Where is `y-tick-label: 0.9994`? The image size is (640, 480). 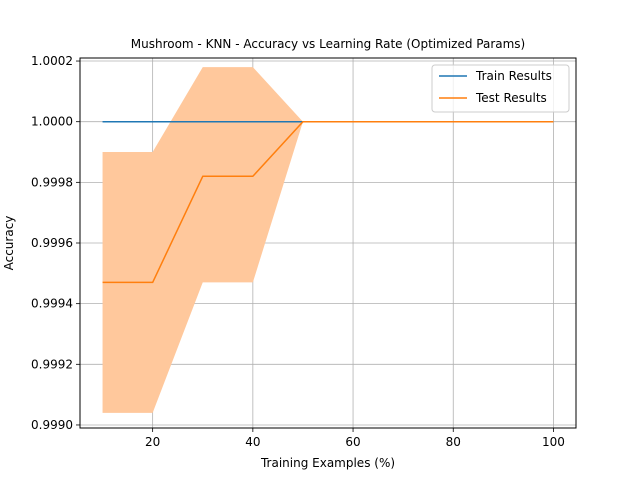 y-tick-label: 0.9994 is located at coordinates (52, 304).